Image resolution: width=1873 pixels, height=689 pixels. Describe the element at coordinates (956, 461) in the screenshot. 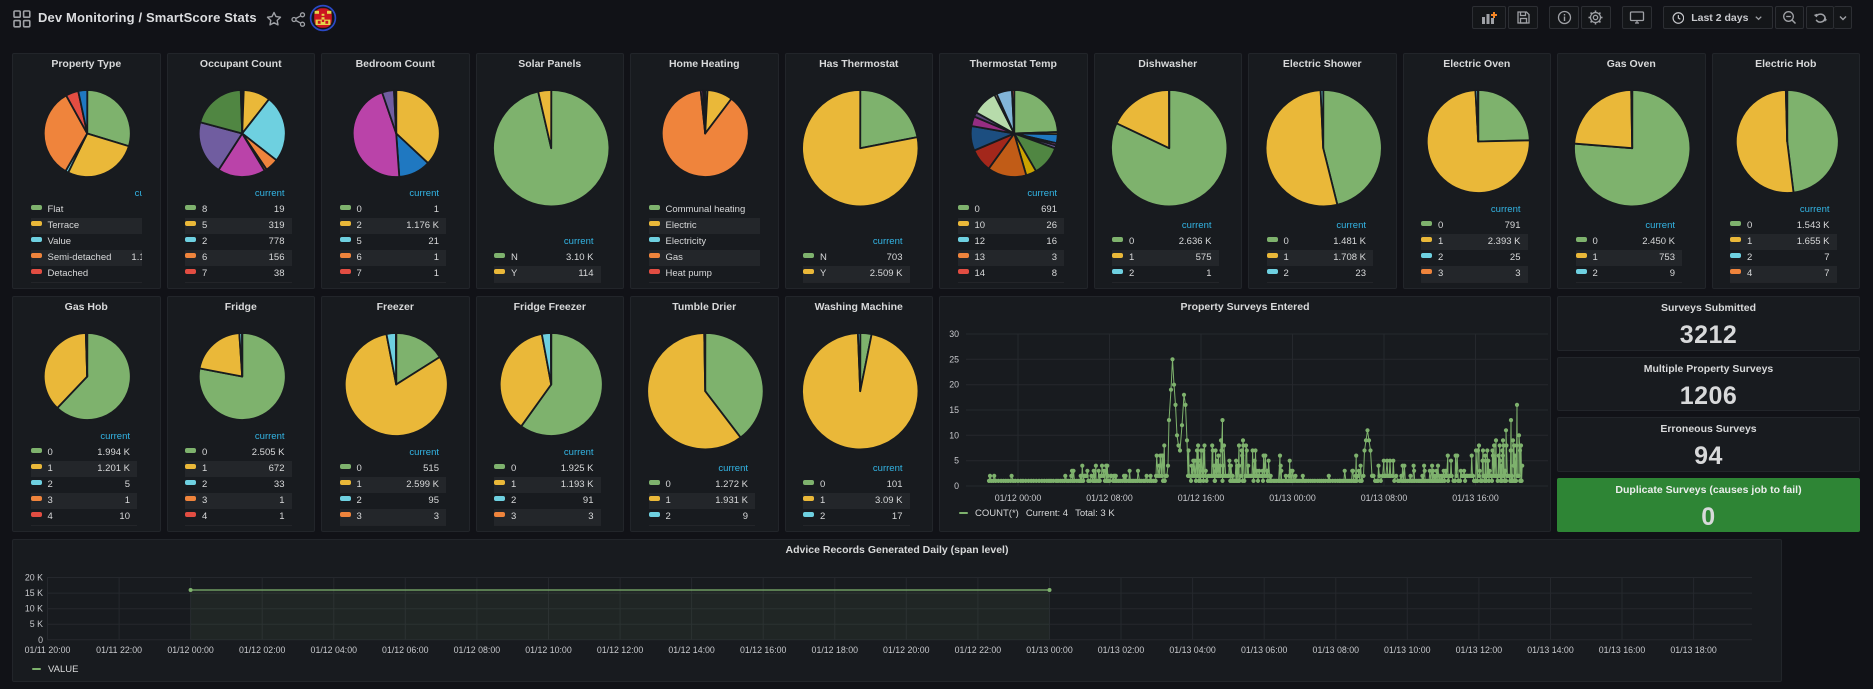

I see `svg-text: 5` at that location.